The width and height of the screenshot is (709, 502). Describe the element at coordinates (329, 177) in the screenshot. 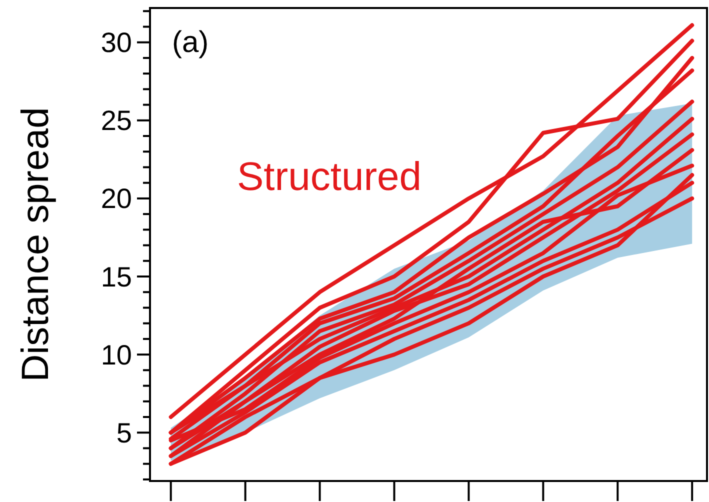

I see `annotation: Structured` at that location.